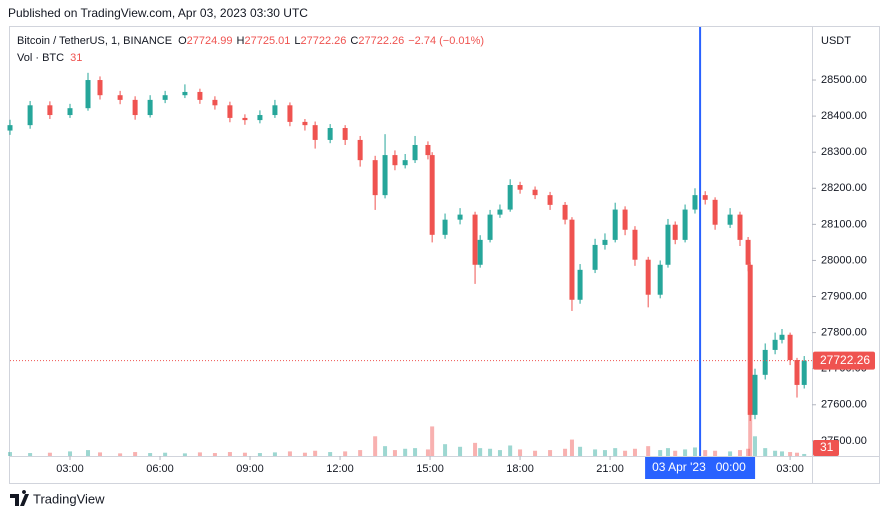  What do you see at coordinates (844, 80) in the screenshot?
I see `y-tick-label: 28500.00` at bounding box center [844, 80].